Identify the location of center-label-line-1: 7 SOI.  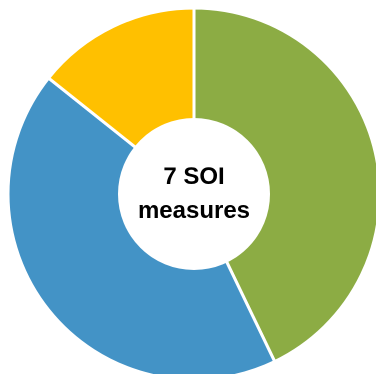
(193, 176).